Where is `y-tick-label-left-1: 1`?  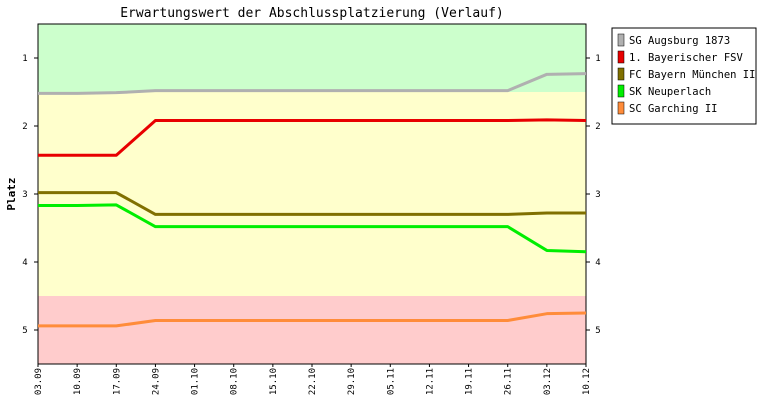 y-tick-label-left-1: 1 is located at coordinates (24, 59).